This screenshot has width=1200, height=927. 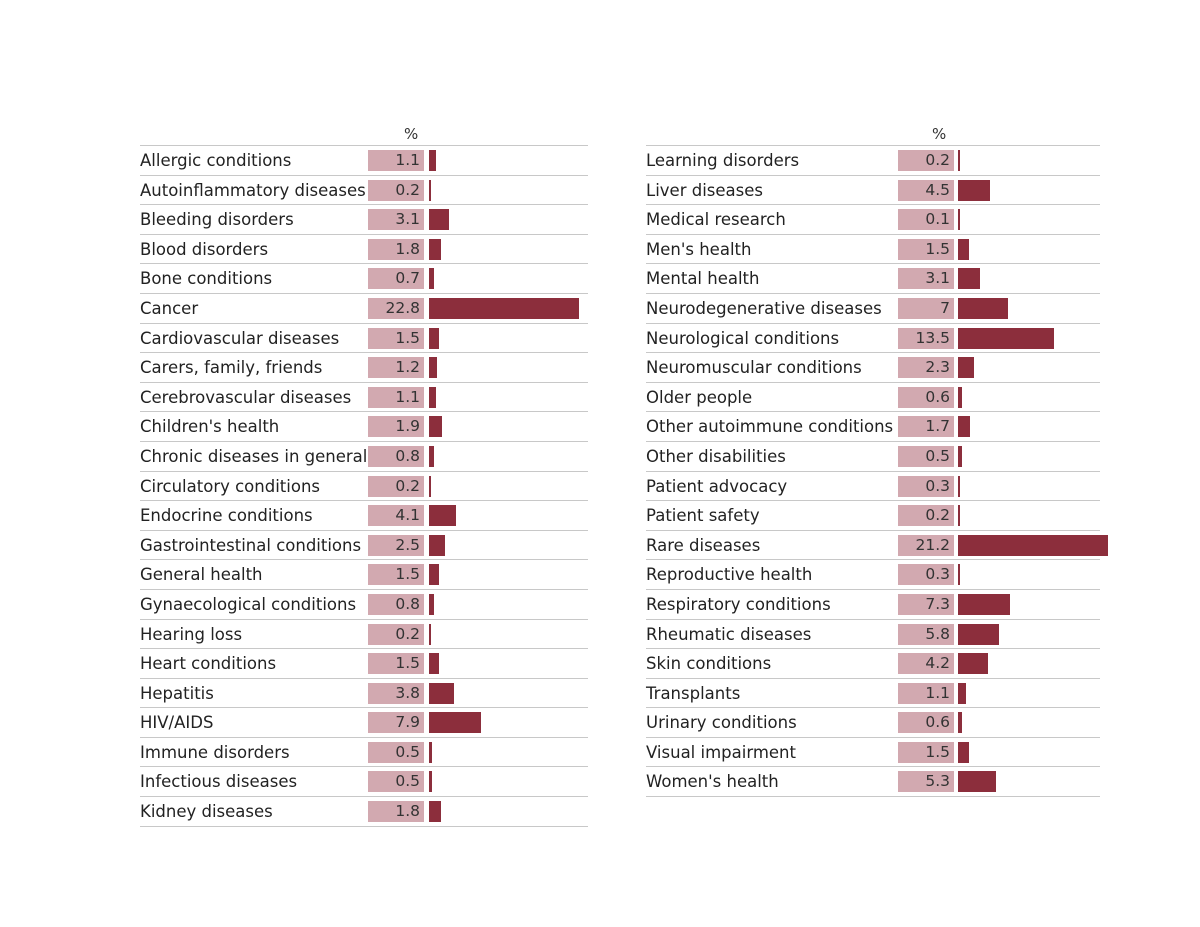 What do you see at coordinates (253, 190) in the screenshot?
I see `category-label: Autoinflammatory diseases` at bounding box center [253, 190].